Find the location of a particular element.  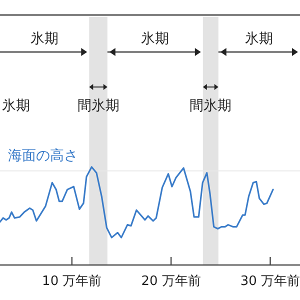

x-tick-label: 30 万年前 is located at coordinates (270, 281).